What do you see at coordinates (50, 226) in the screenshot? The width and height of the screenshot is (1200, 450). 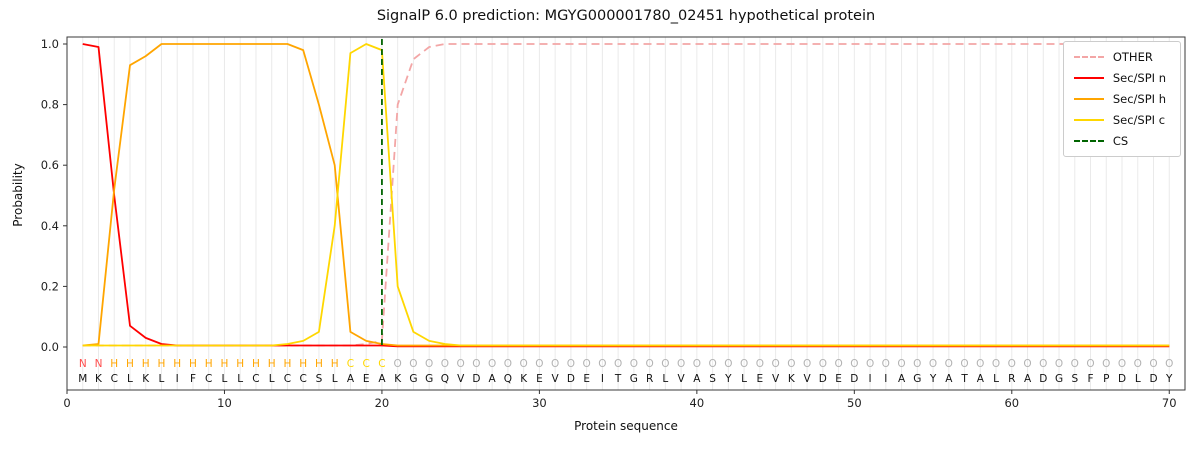 I see `y-tick-label: 0.4` at bounding box center [50, 226].